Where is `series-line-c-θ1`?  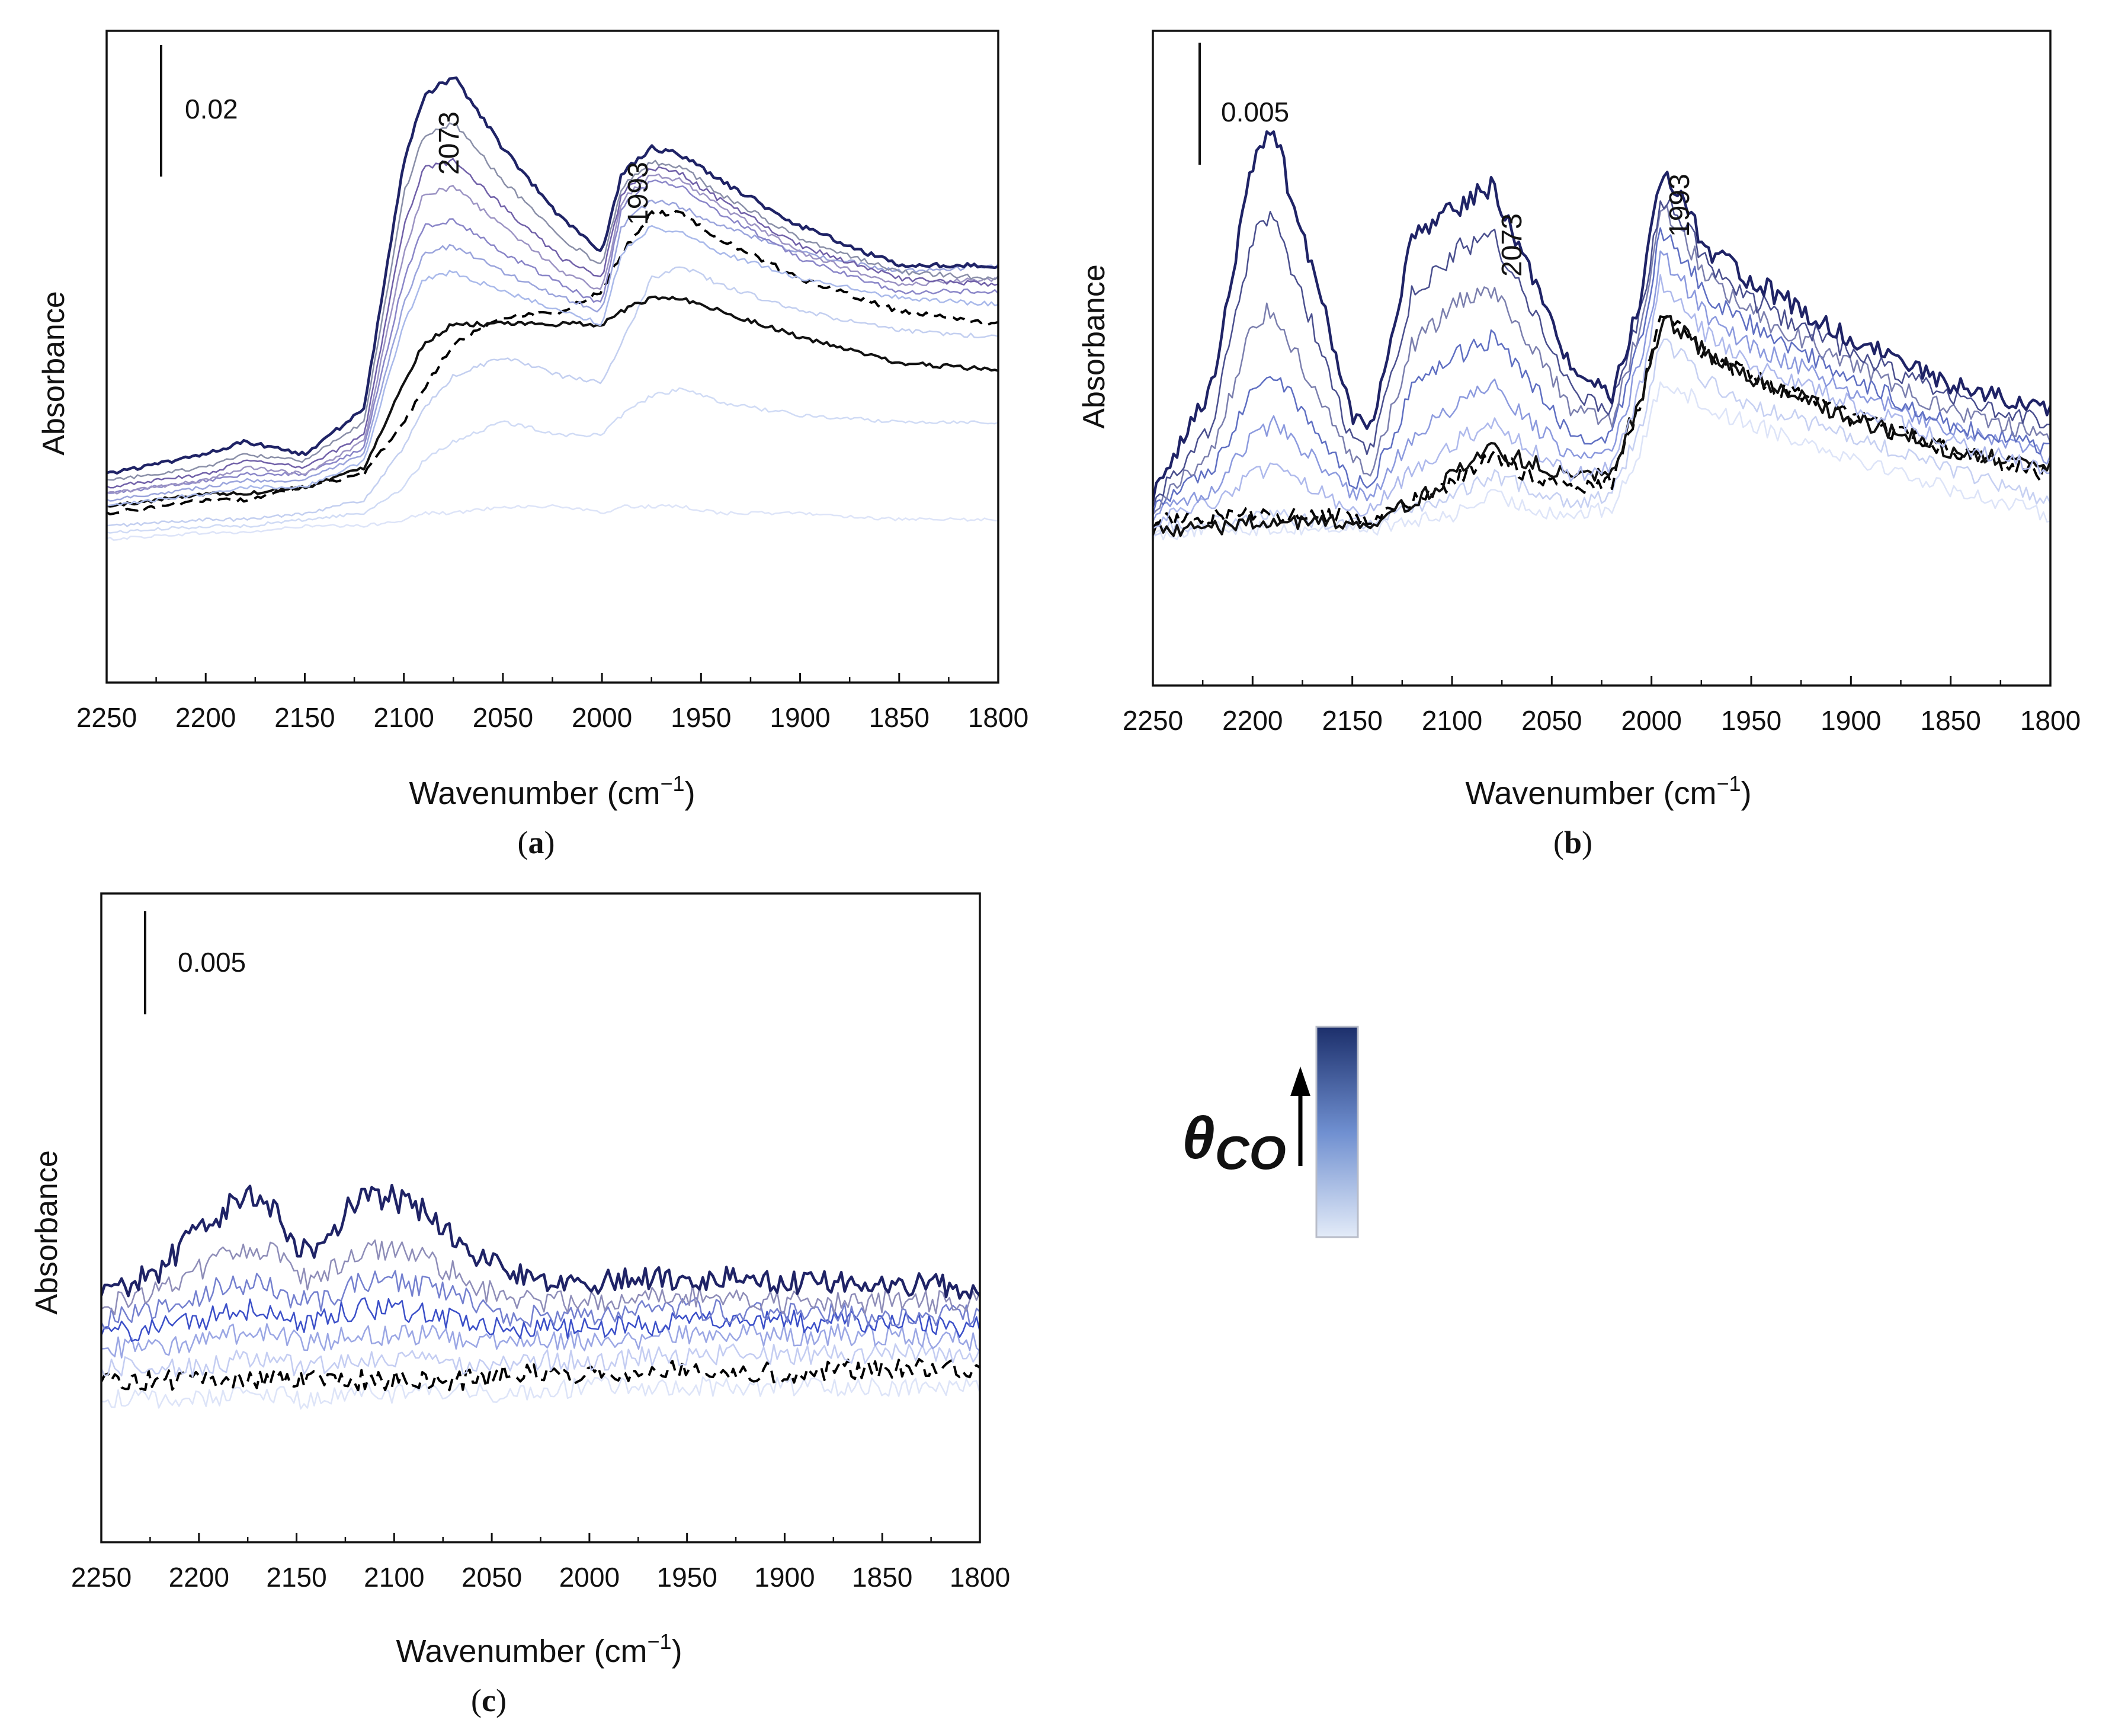 series-line-c-θ1 is located at coordinates (541, 1393).